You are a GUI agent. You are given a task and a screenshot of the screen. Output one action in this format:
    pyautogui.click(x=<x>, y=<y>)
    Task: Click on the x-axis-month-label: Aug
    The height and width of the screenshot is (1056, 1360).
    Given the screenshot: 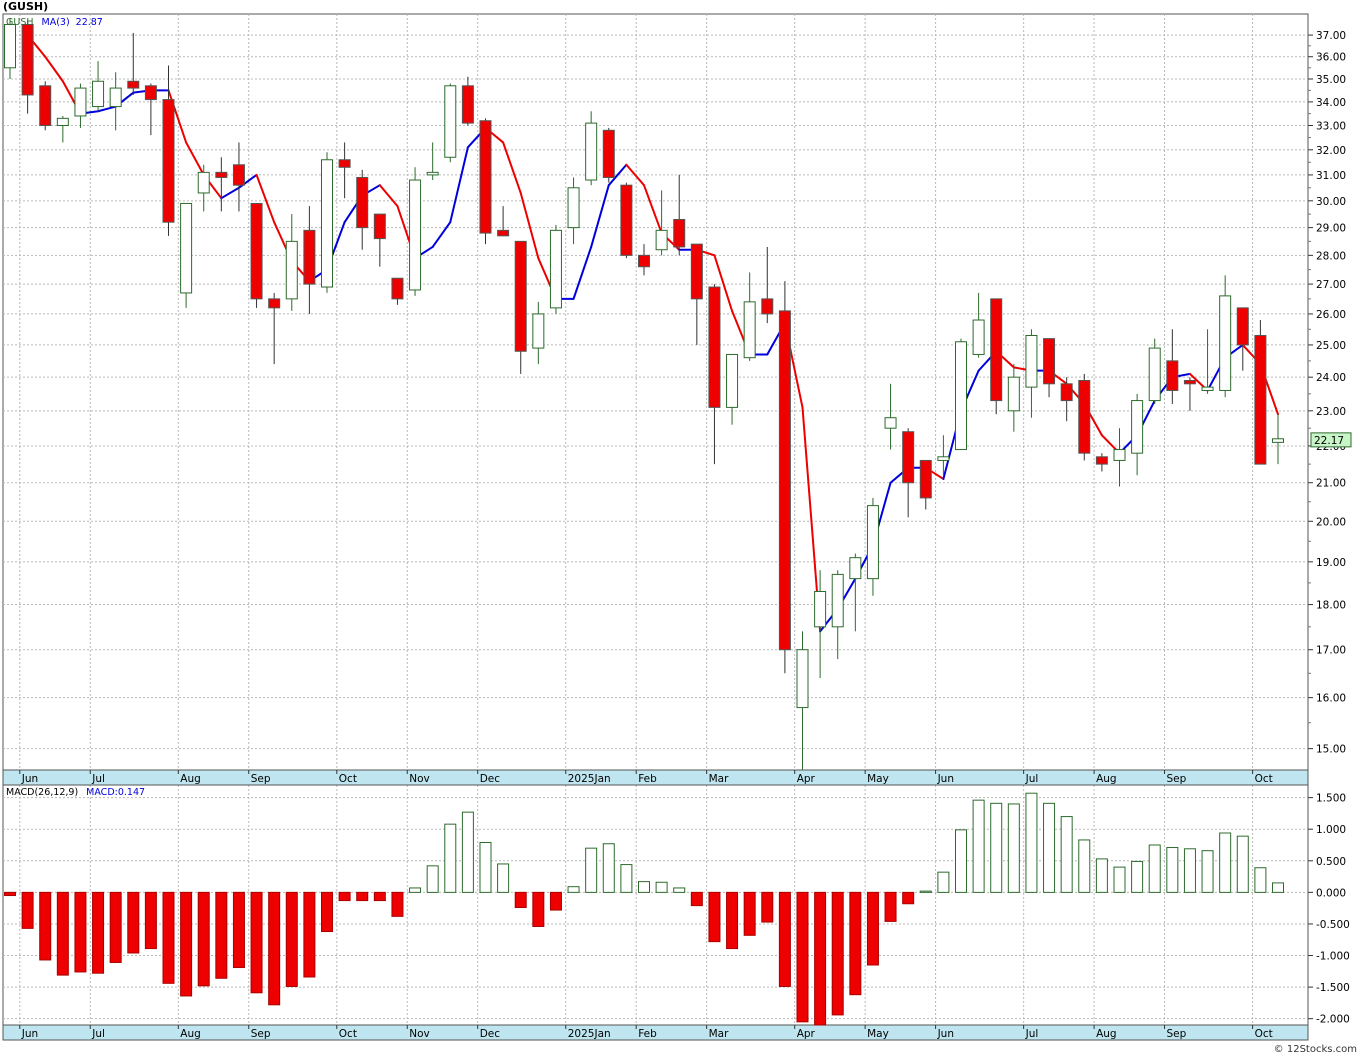 What is the action you would take?
    pyautogui.click(x=1106, y=1034)
    